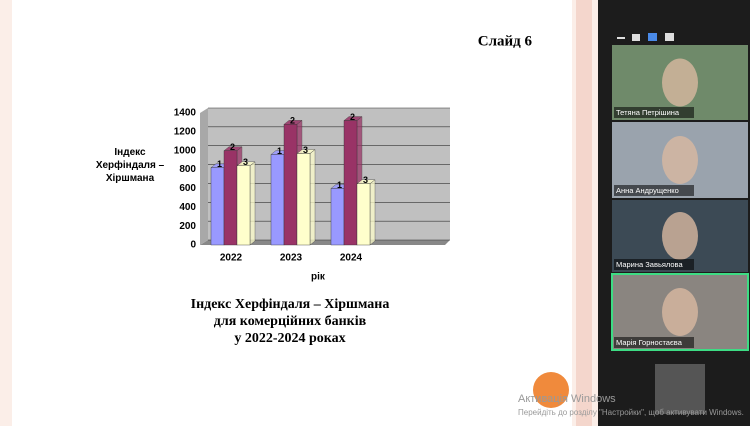 This screenshot has width=750, height=431. I want to click on x-tick-label: 2024, so click(351, 258).